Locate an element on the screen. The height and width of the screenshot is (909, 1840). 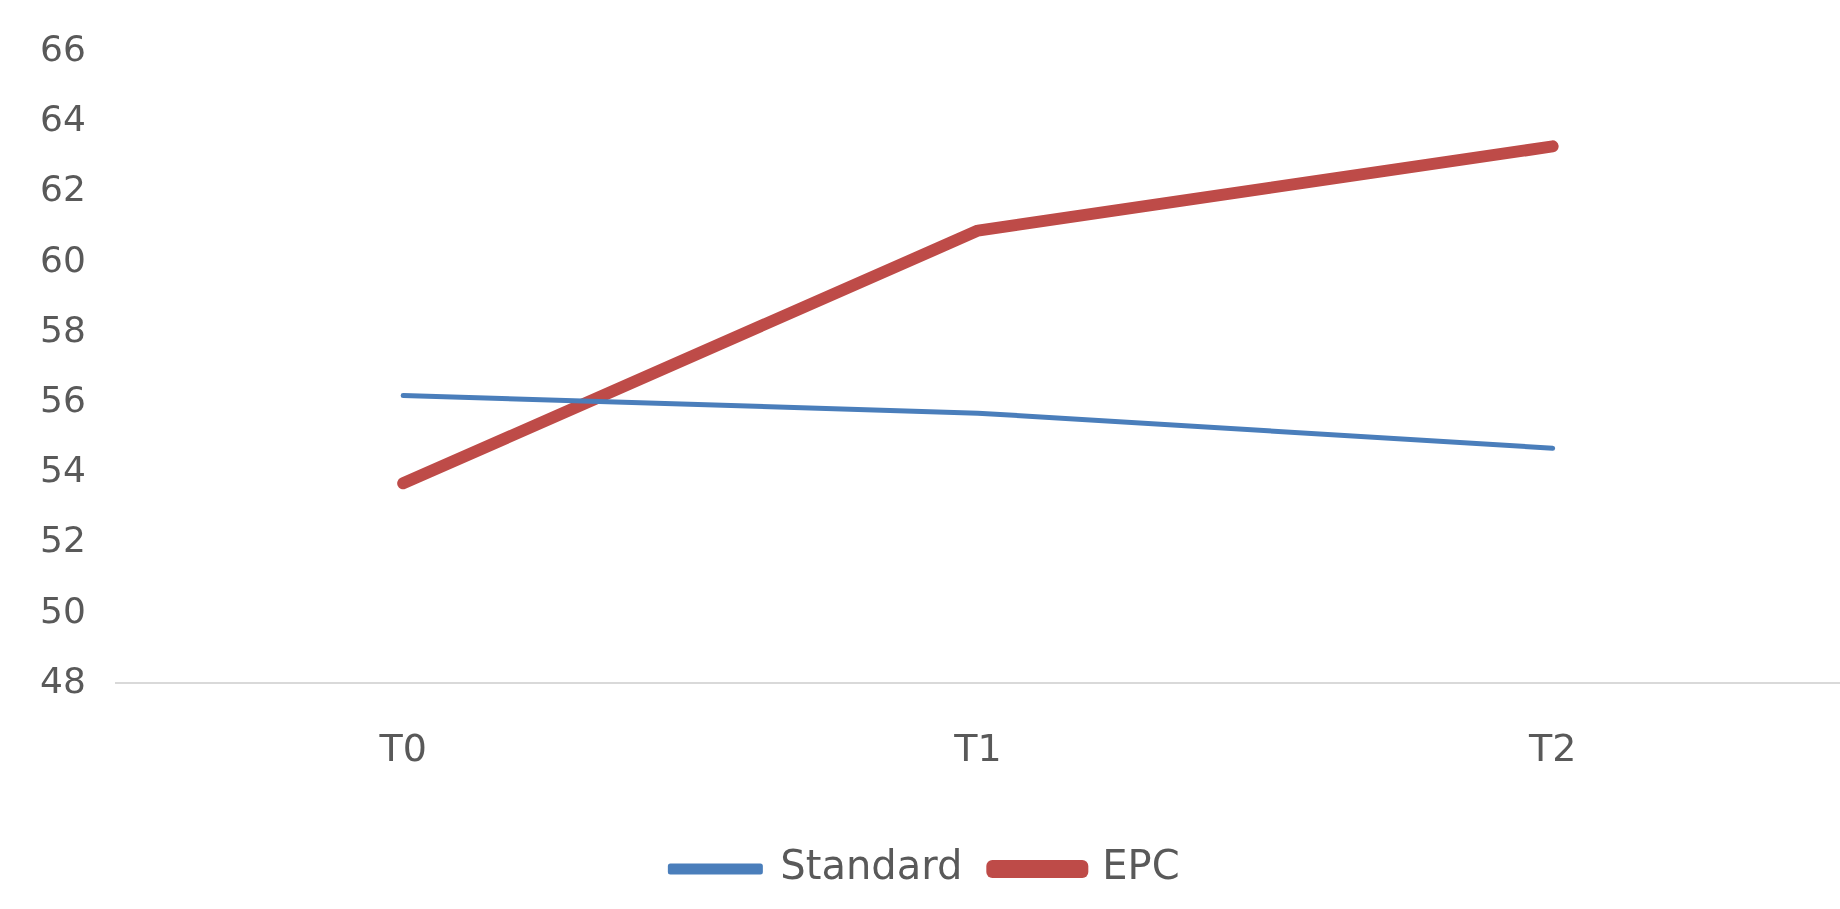
y-tick-label: 50 is located at coordinates (63, 610).